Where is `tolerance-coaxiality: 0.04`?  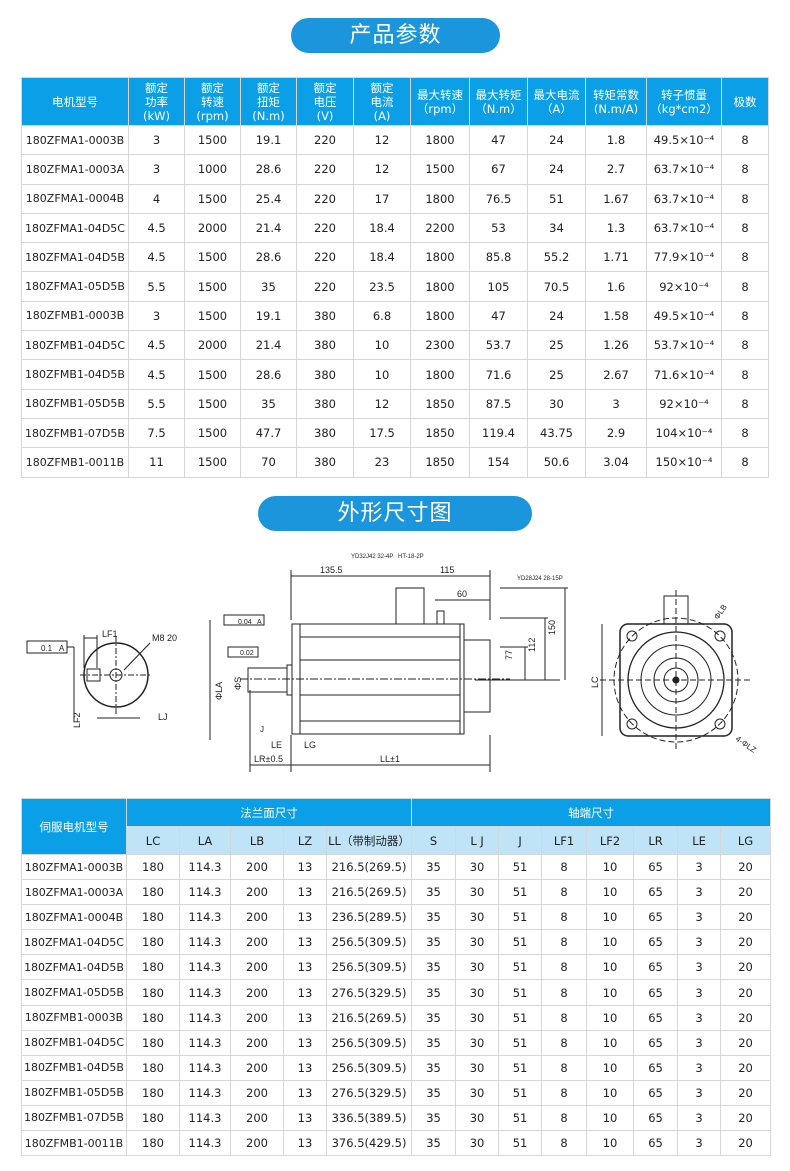 tolerance-coaxiality: 0.04 is located at coordinates (245, 622).